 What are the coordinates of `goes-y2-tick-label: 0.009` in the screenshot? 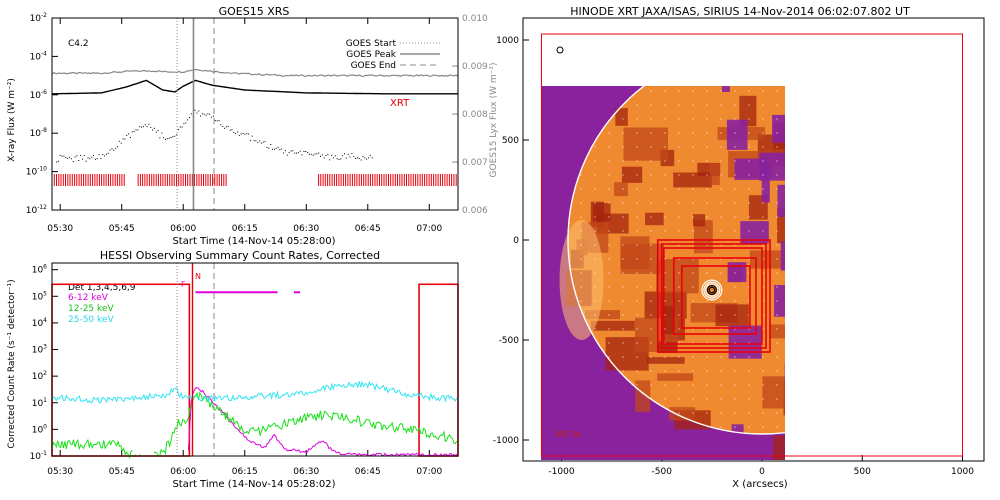 It's located at (475, 67).